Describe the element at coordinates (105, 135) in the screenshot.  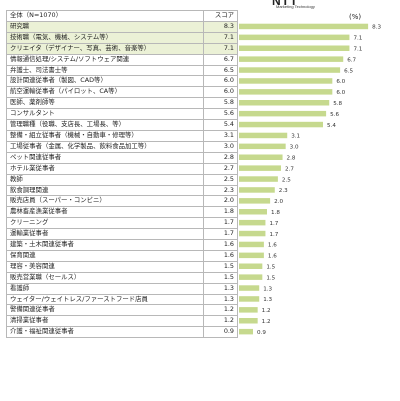
I see `category-label: 整備・組立従事者（機械・自動車・修理等）` at that location.